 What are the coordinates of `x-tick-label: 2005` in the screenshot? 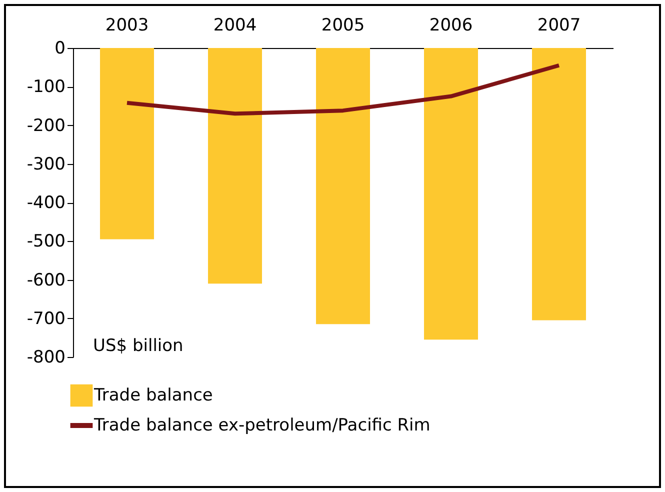 It's located at (343, 26).